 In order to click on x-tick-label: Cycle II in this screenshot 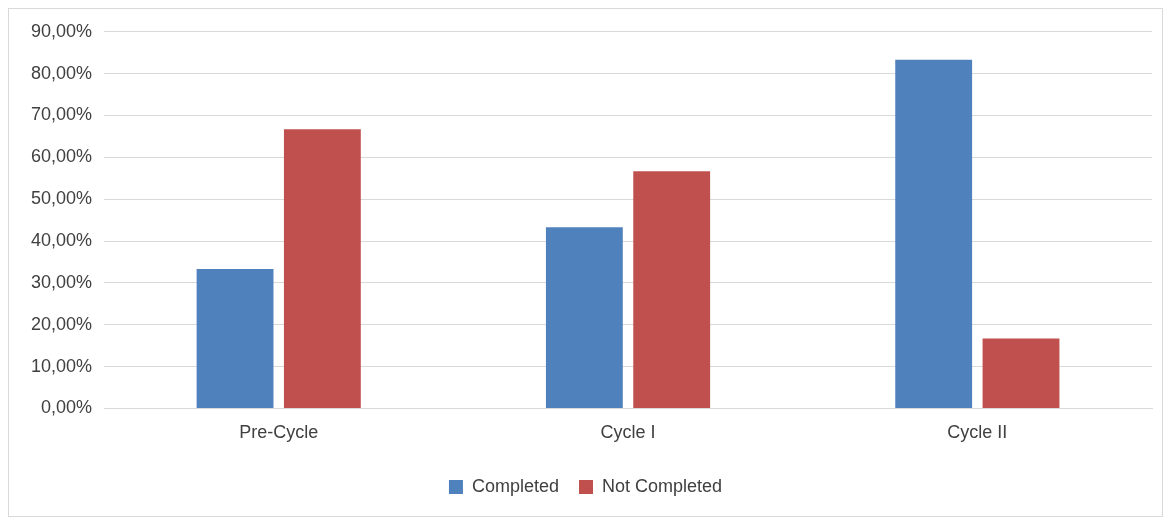, I will do `click(977, 432)`.